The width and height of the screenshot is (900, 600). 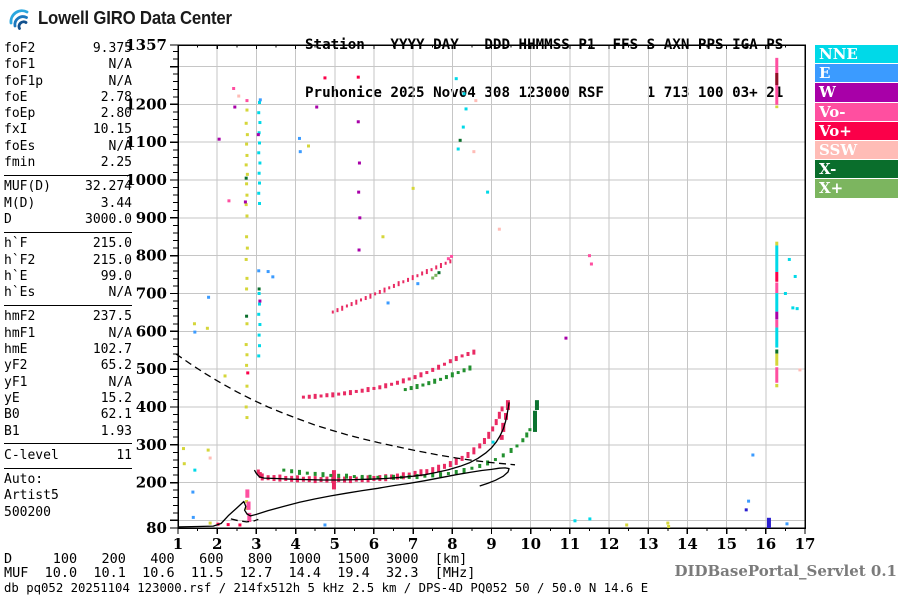 What do you see at coordinates (21, 18) in the screenshot?
I see `giro-logo-icon` at bounding box center [21, 18].